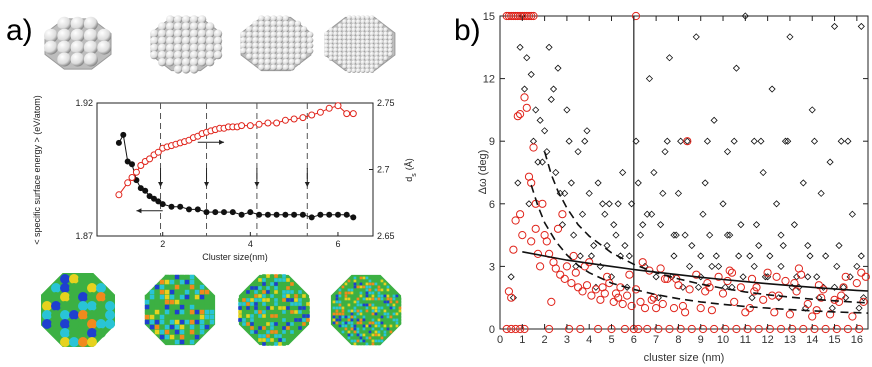 This screenshot has width=872, height=367. Describe the element at coordinates (386, 103) in the screenshot. I see `a-ytick-right-label: 2.75` at that location.